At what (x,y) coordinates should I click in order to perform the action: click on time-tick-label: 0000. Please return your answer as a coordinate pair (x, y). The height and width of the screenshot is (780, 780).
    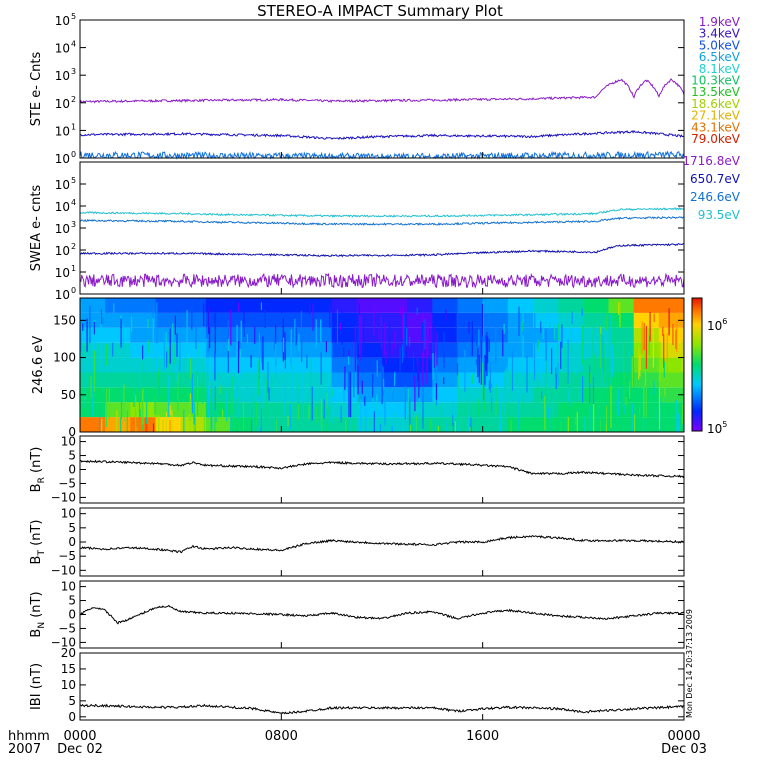
    Looking at the image, I should click on (79, 736).